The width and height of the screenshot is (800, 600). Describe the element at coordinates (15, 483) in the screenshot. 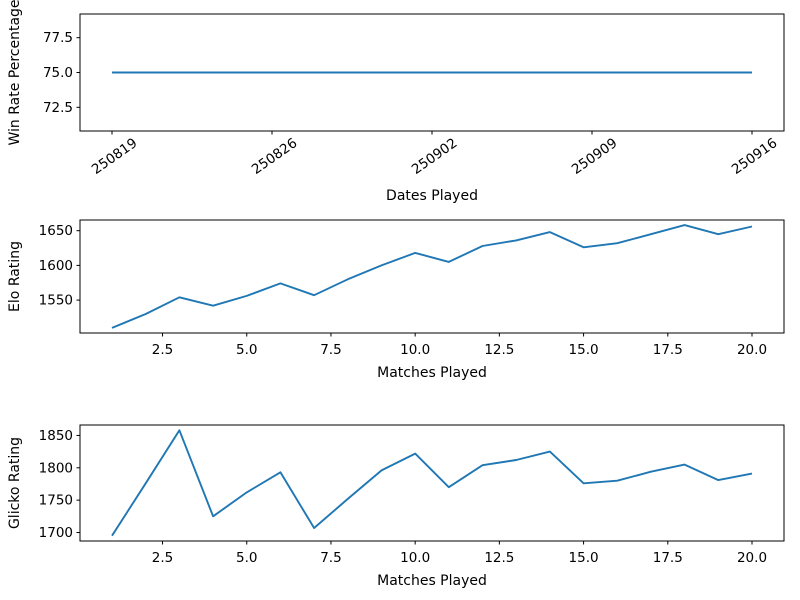

I see `glicko-ylabel: Glicko Rating` at that location.